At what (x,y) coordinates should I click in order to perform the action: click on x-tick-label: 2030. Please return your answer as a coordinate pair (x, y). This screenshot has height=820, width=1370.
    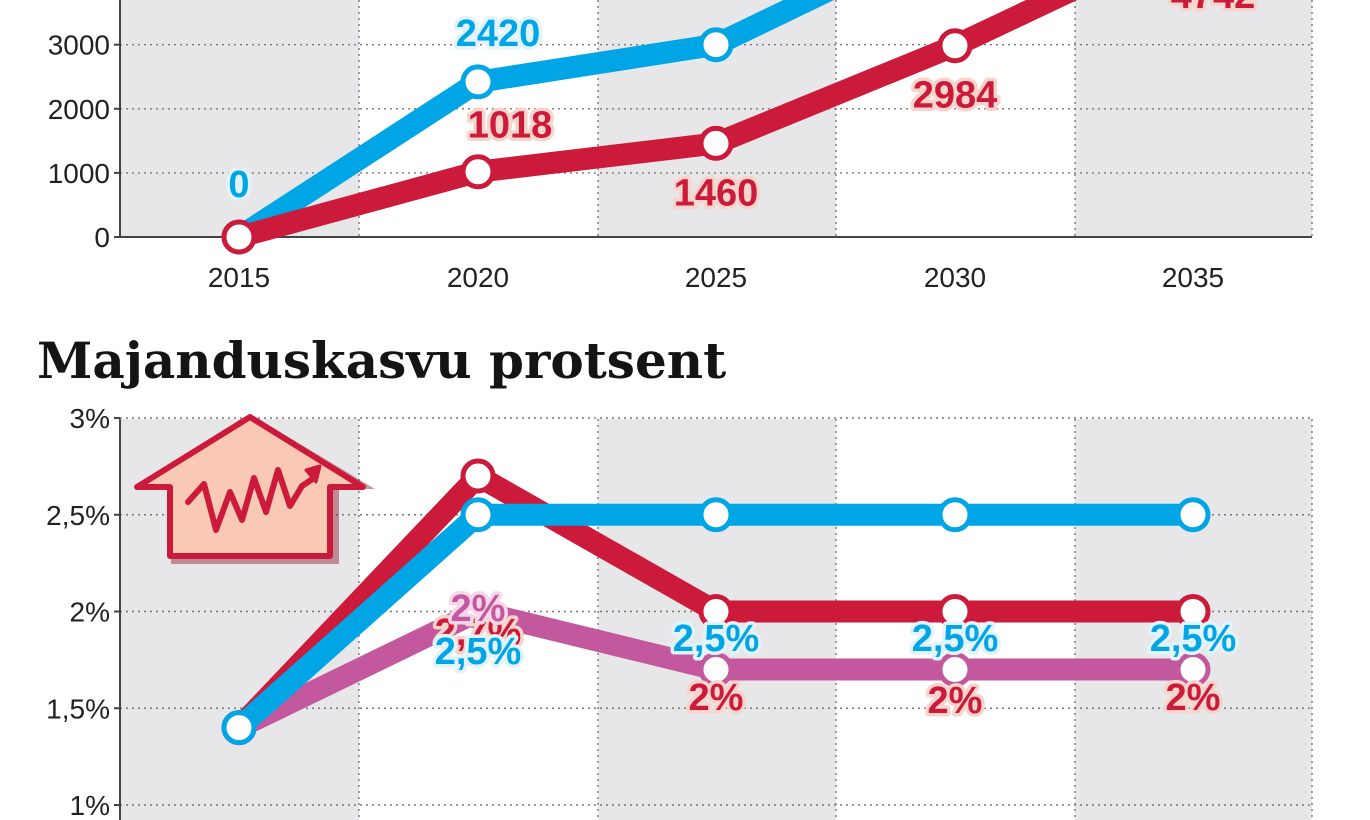
    Looking at the image, I should click on (955, 277).